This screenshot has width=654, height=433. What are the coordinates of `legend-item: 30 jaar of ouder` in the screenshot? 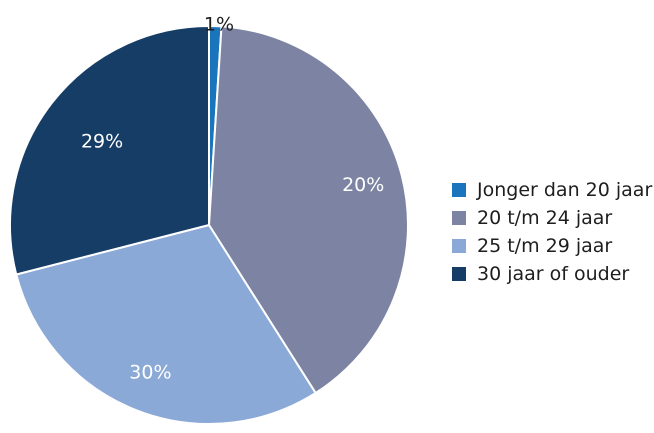 It's located at (552, 274).